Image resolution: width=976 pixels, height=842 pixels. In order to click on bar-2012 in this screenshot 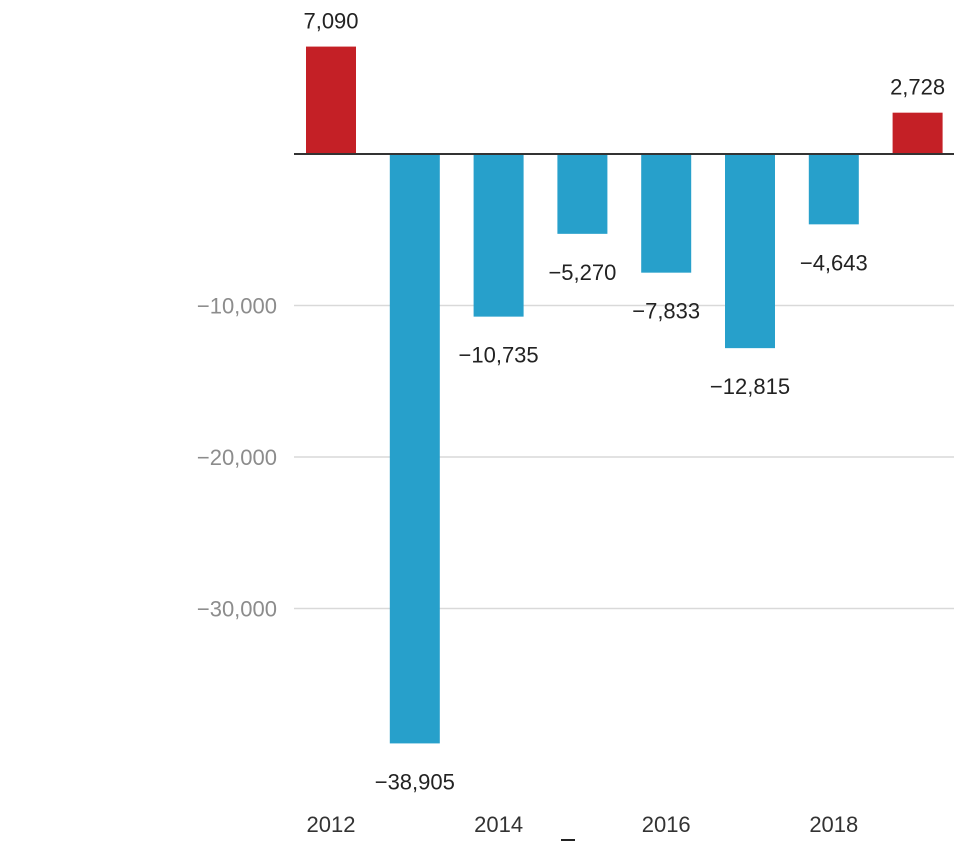, I will do `click(331, 100)`.